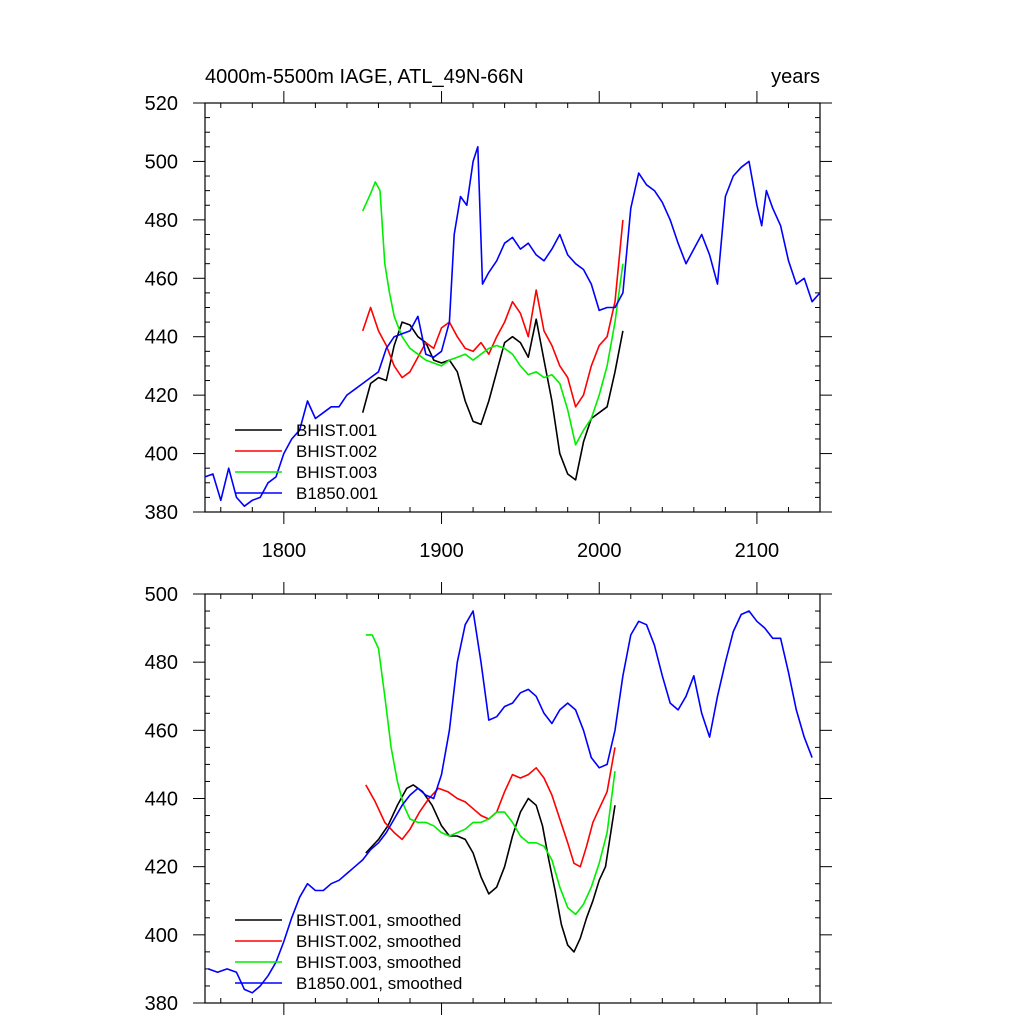 This screenshot has width=1024, height=1024. I want to click on x-tick-label: 1900, so click(441, 551).